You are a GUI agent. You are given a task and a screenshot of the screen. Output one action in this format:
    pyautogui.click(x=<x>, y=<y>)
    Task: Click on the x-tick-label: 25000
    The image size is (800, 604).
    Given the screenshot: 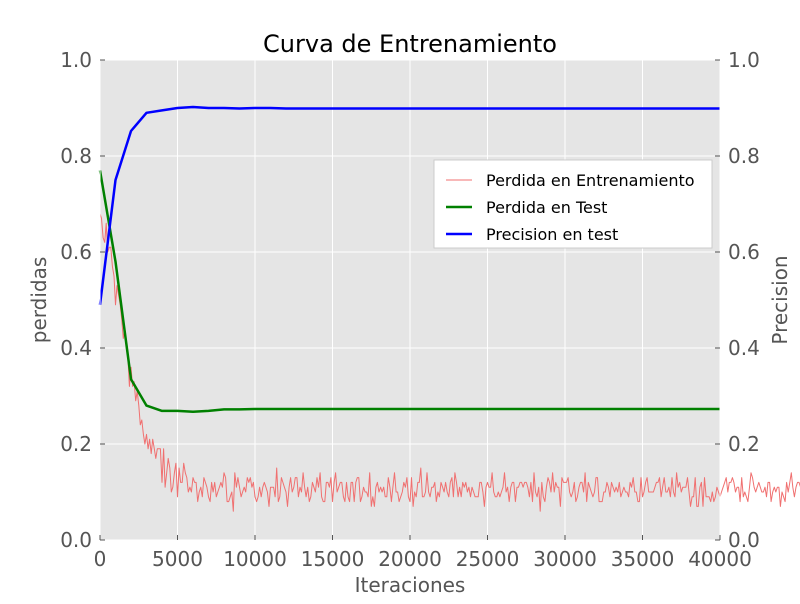 What is the action you would take?
    pyautogui.click(x=488, y=559)
    